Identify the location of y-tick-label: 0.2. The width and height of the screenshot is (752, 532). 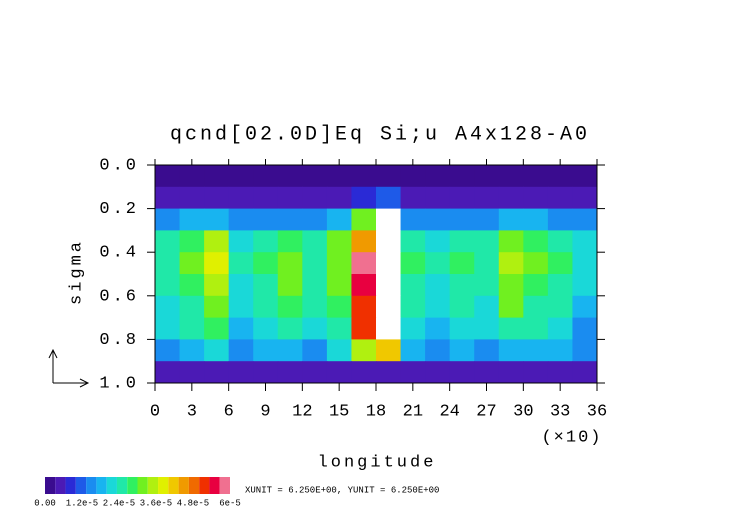
(119, 209).